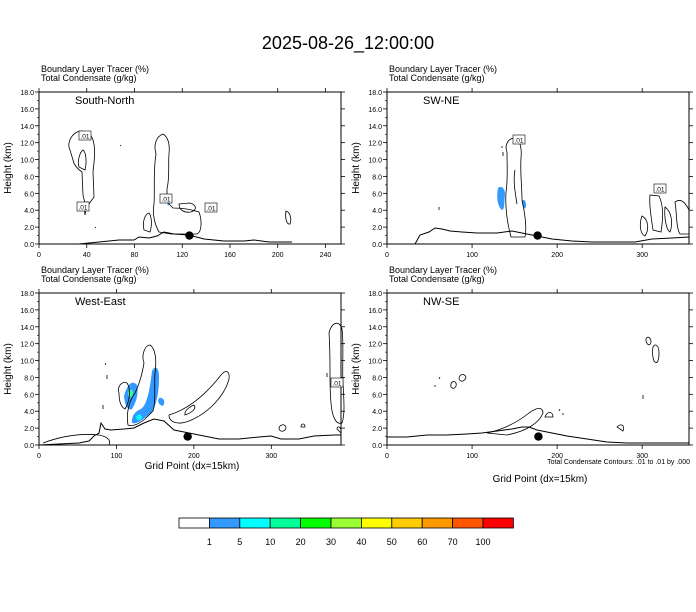  Describe the element at coordinates (326, 255) in the screenshot. I see `x-tick-label: 240` at that location.